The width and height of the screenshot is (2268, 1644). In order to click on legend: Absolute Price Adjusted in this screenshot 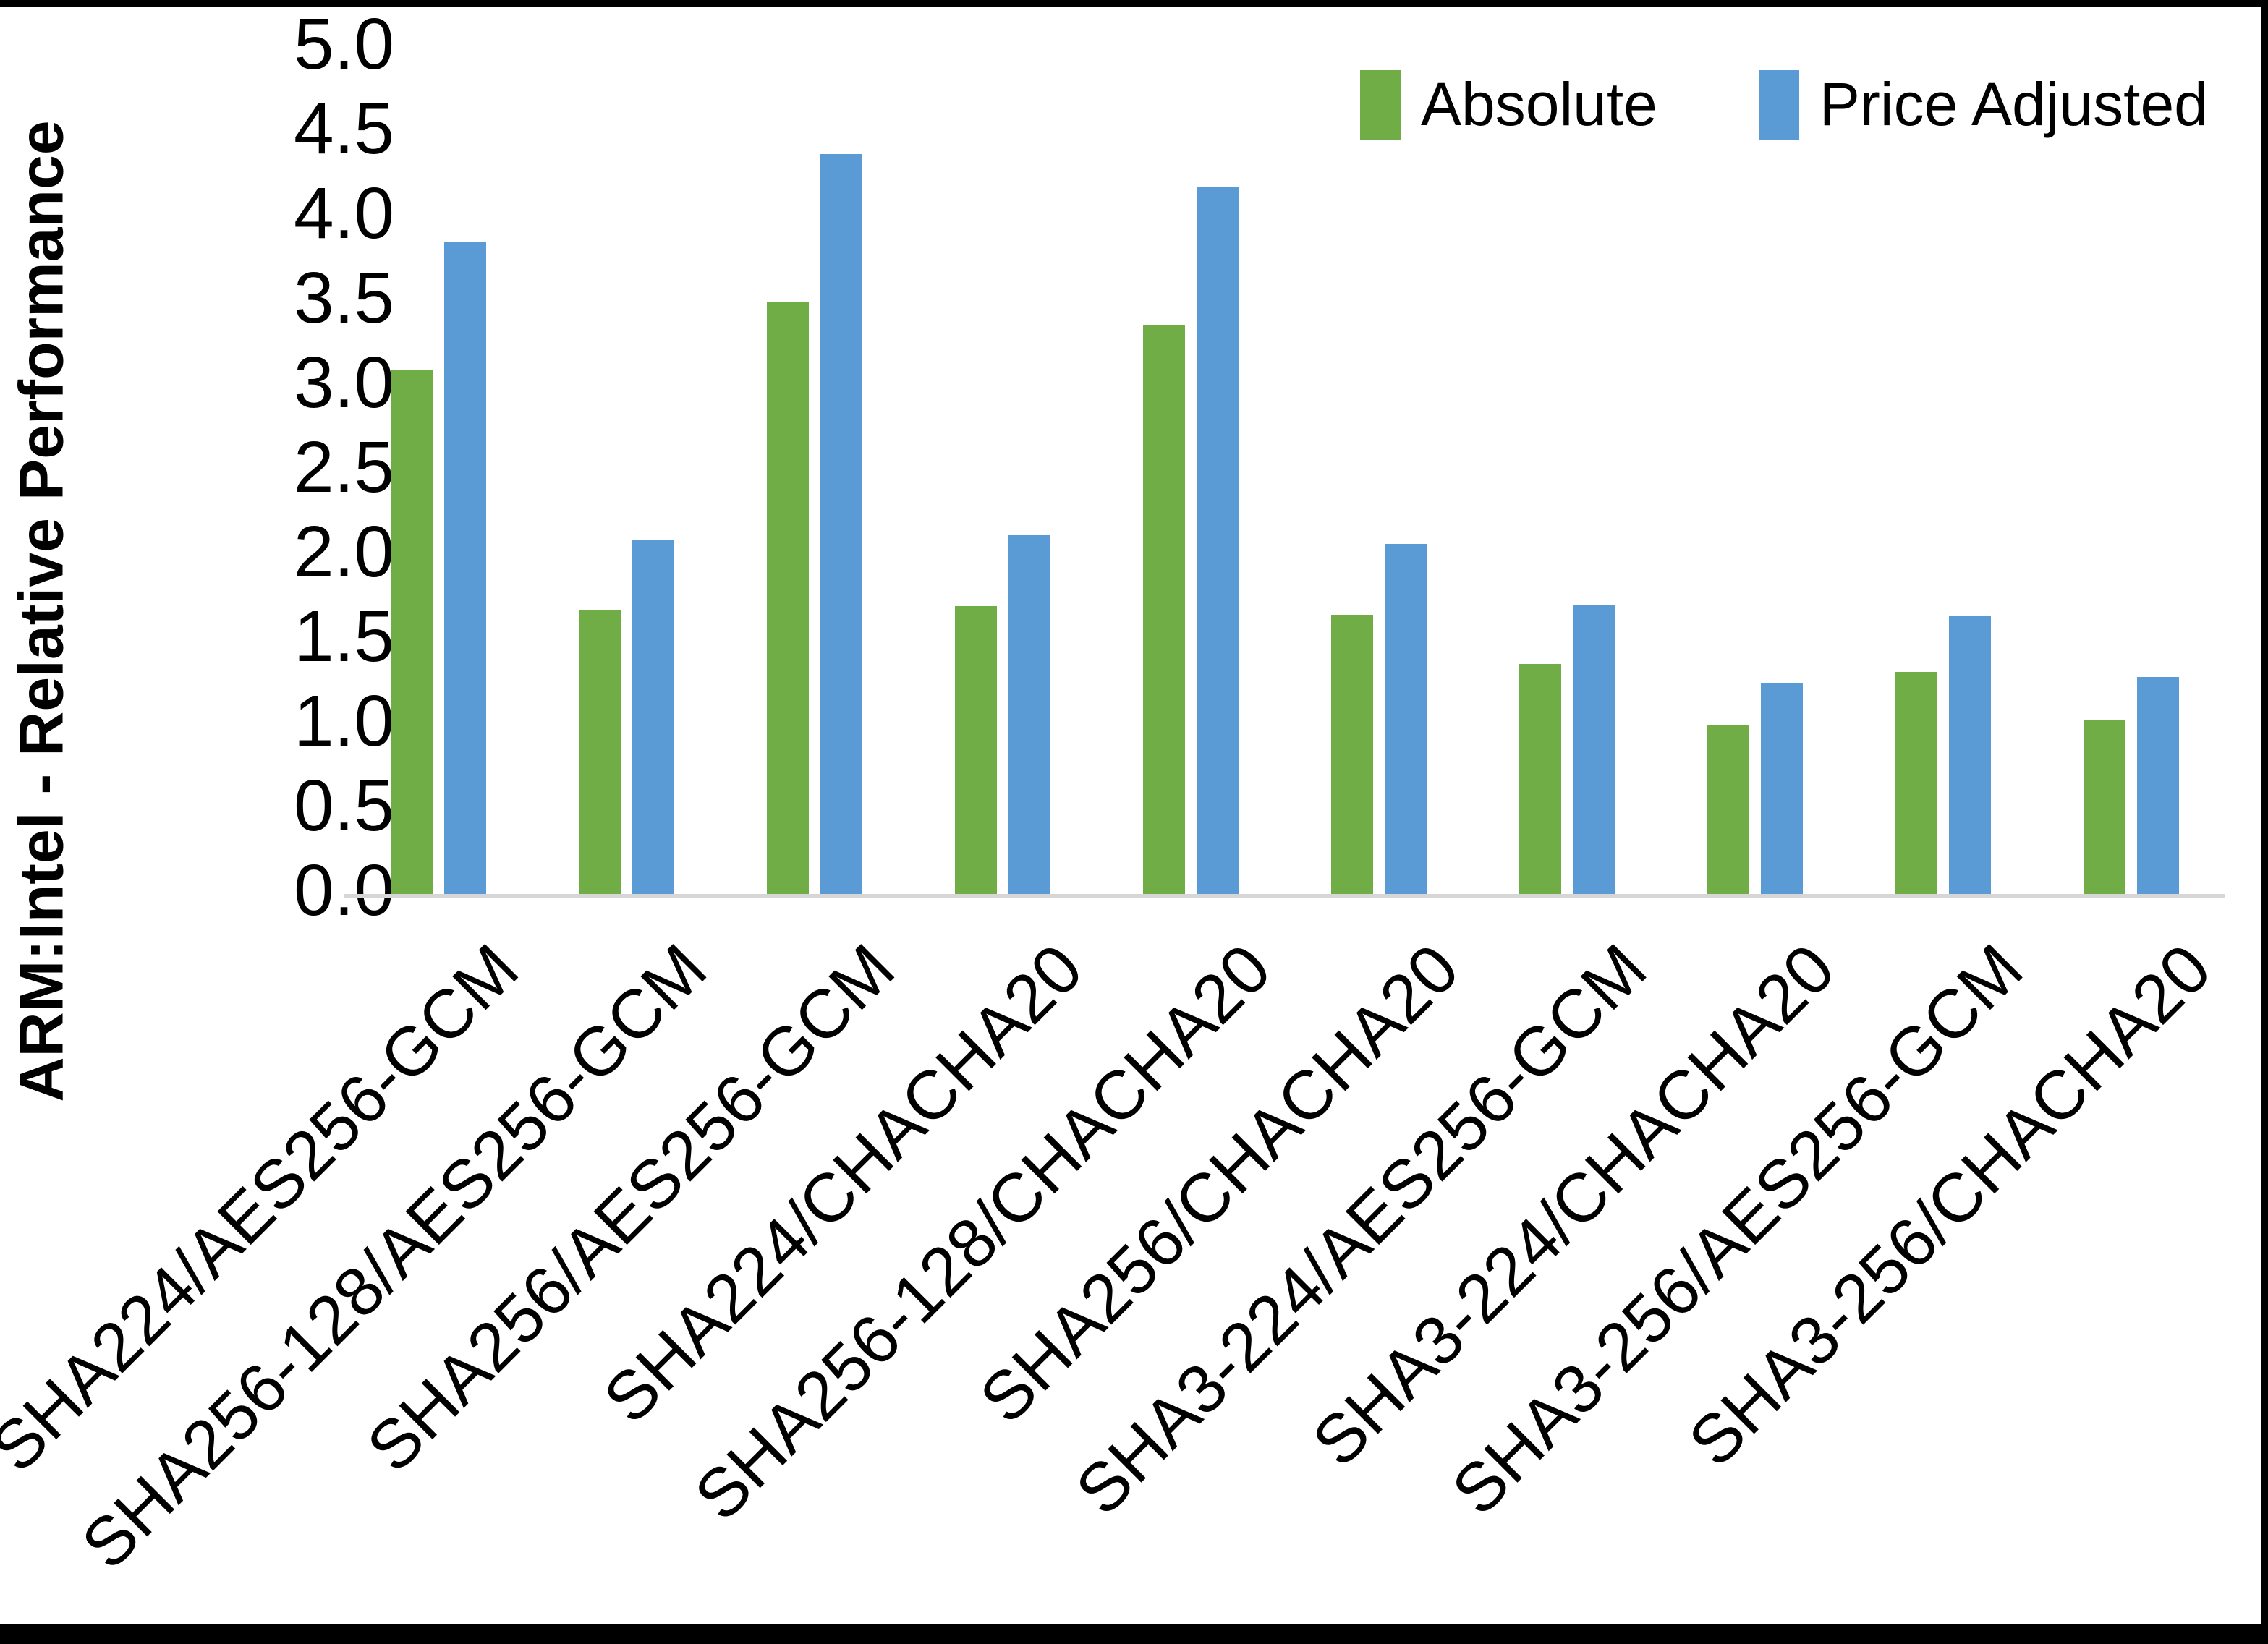, I will do `click(1784, 104)`.